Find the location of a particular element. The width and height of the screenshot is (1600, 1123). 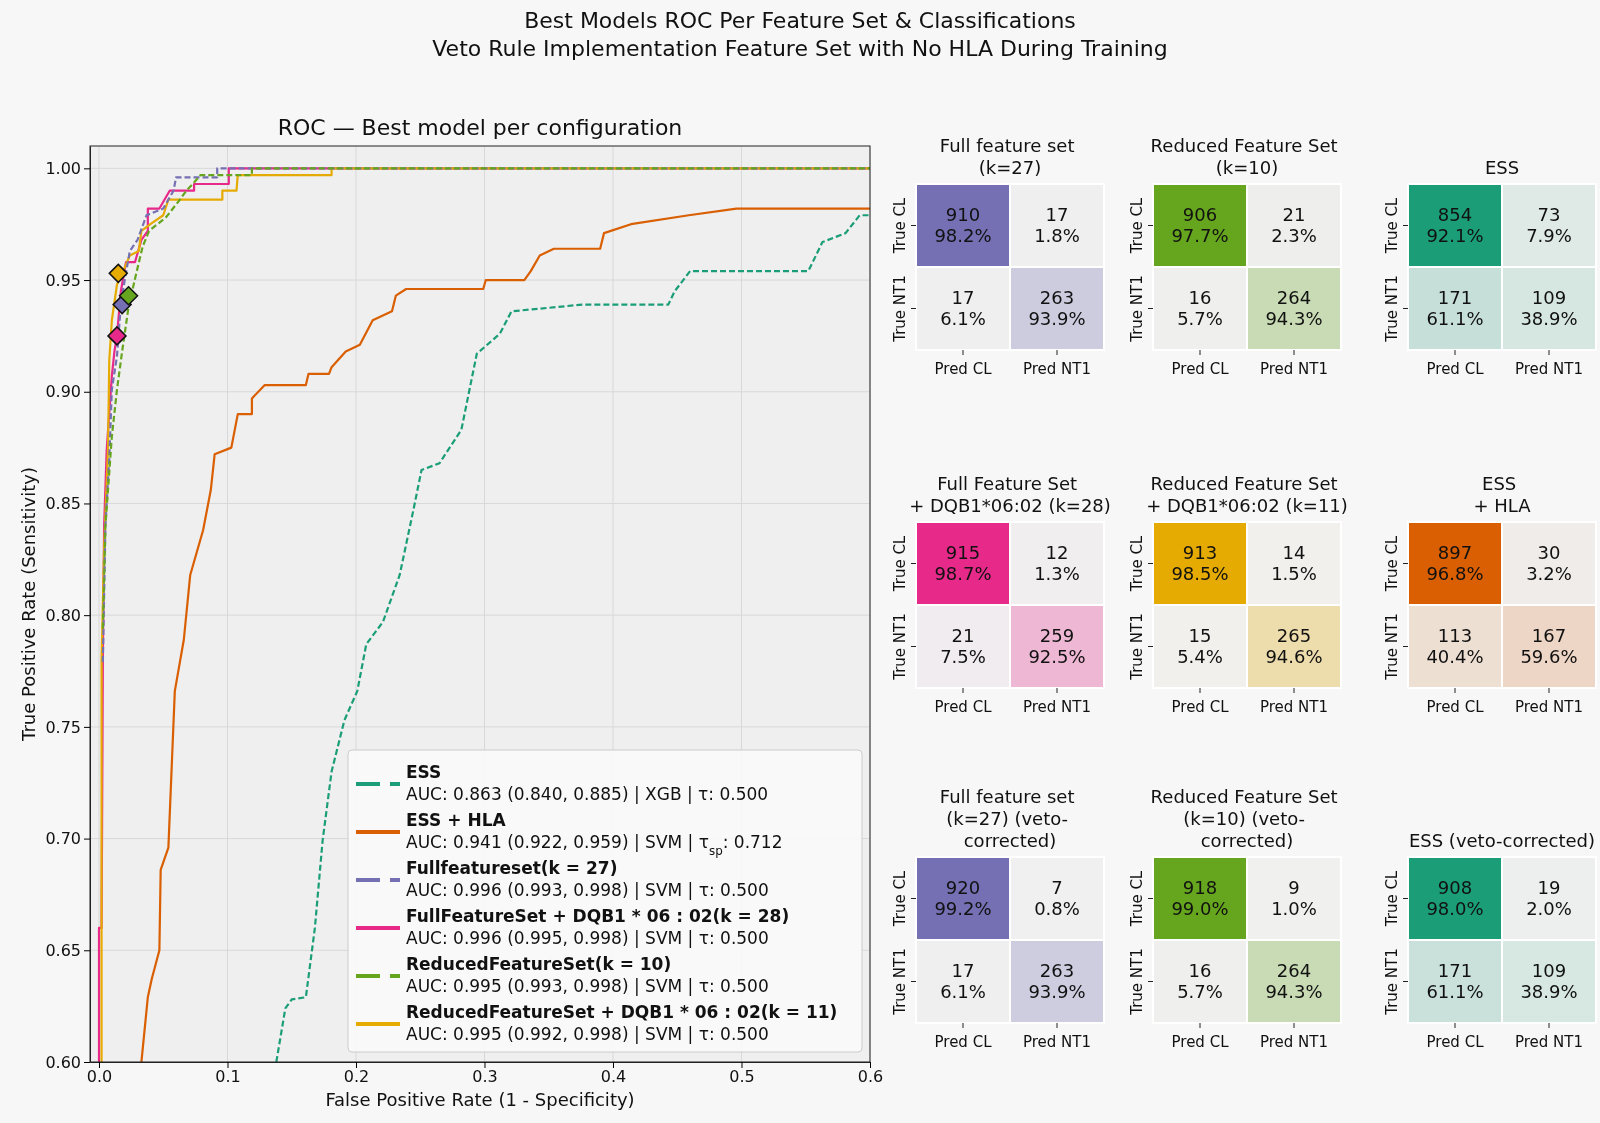

y-tick-label: 0.95 is located at coordinates (63, 280).